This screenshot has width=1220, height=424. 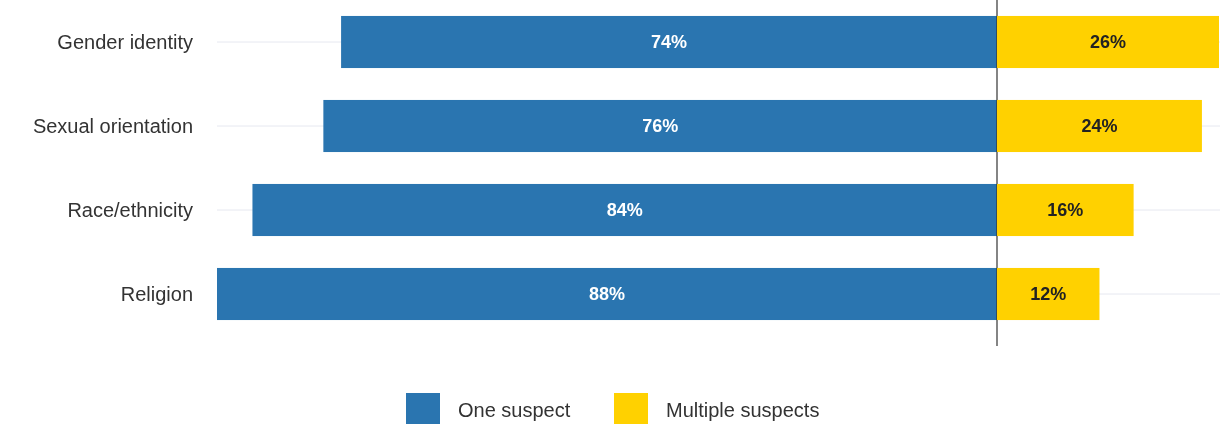 I want to click on data-label: 12%, so click(x=1048, y=294).